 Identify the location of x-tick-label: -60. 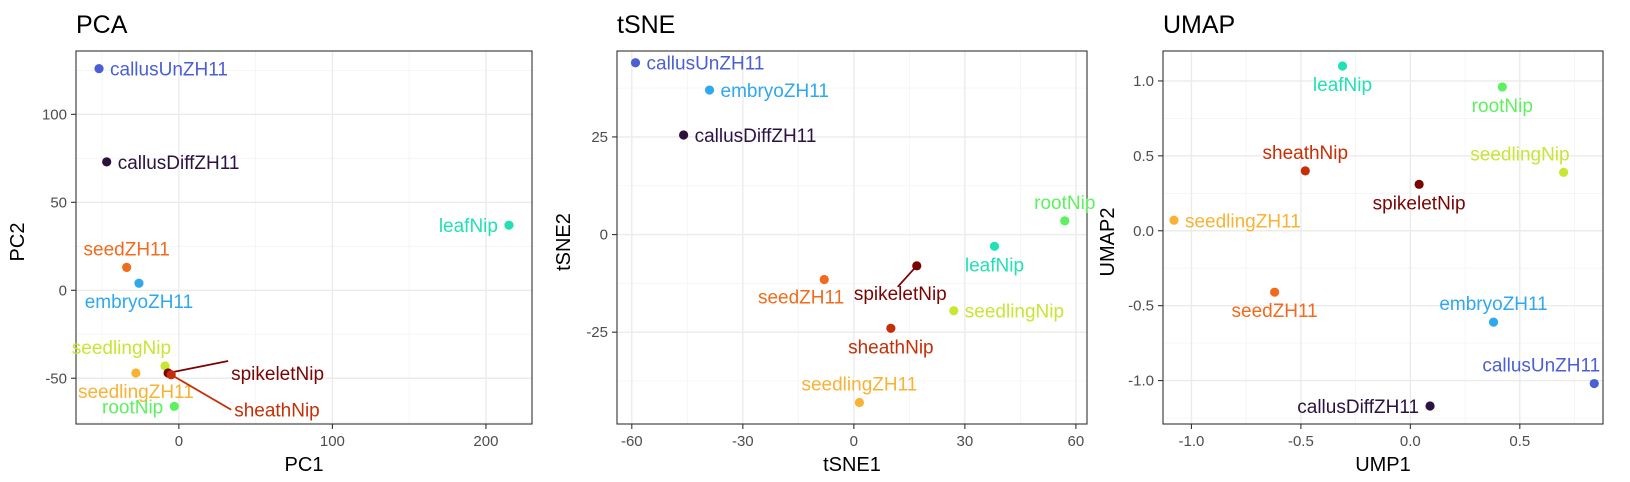
(632, 441).